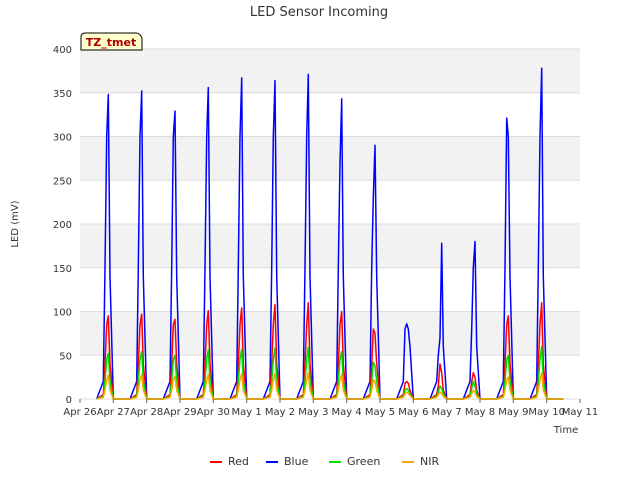  Describe the element at coordinates (296, 461) in the screenshot. I see `legend-label-blue: Blue` at that location.